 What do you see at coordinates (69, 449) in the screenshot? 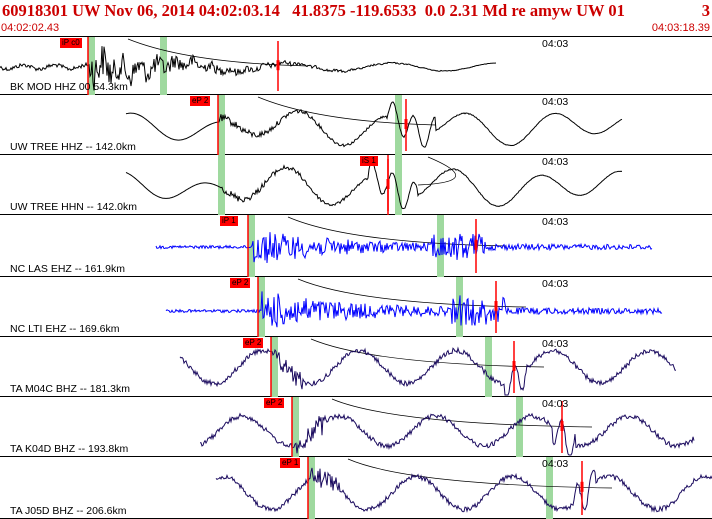
I see `trace-label: TA K04D BHZ -- 193.8km` at bounding box center [69, 449].